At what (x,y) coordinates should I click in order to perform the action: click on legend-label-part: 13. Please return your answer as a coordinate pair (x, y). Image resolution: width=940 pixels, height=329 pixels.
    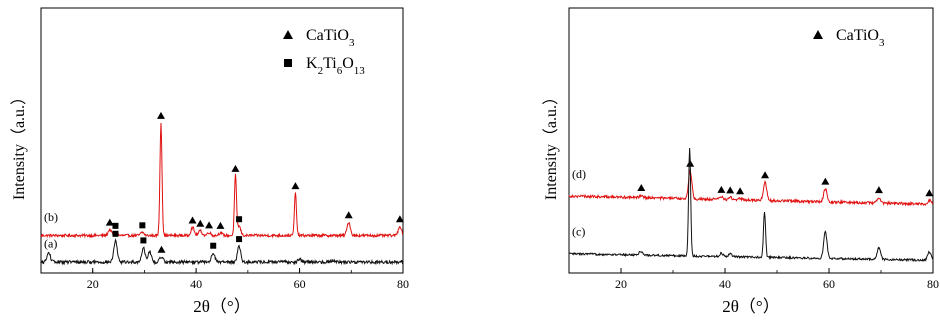
    Looking at the image, I should click on (360, 71).